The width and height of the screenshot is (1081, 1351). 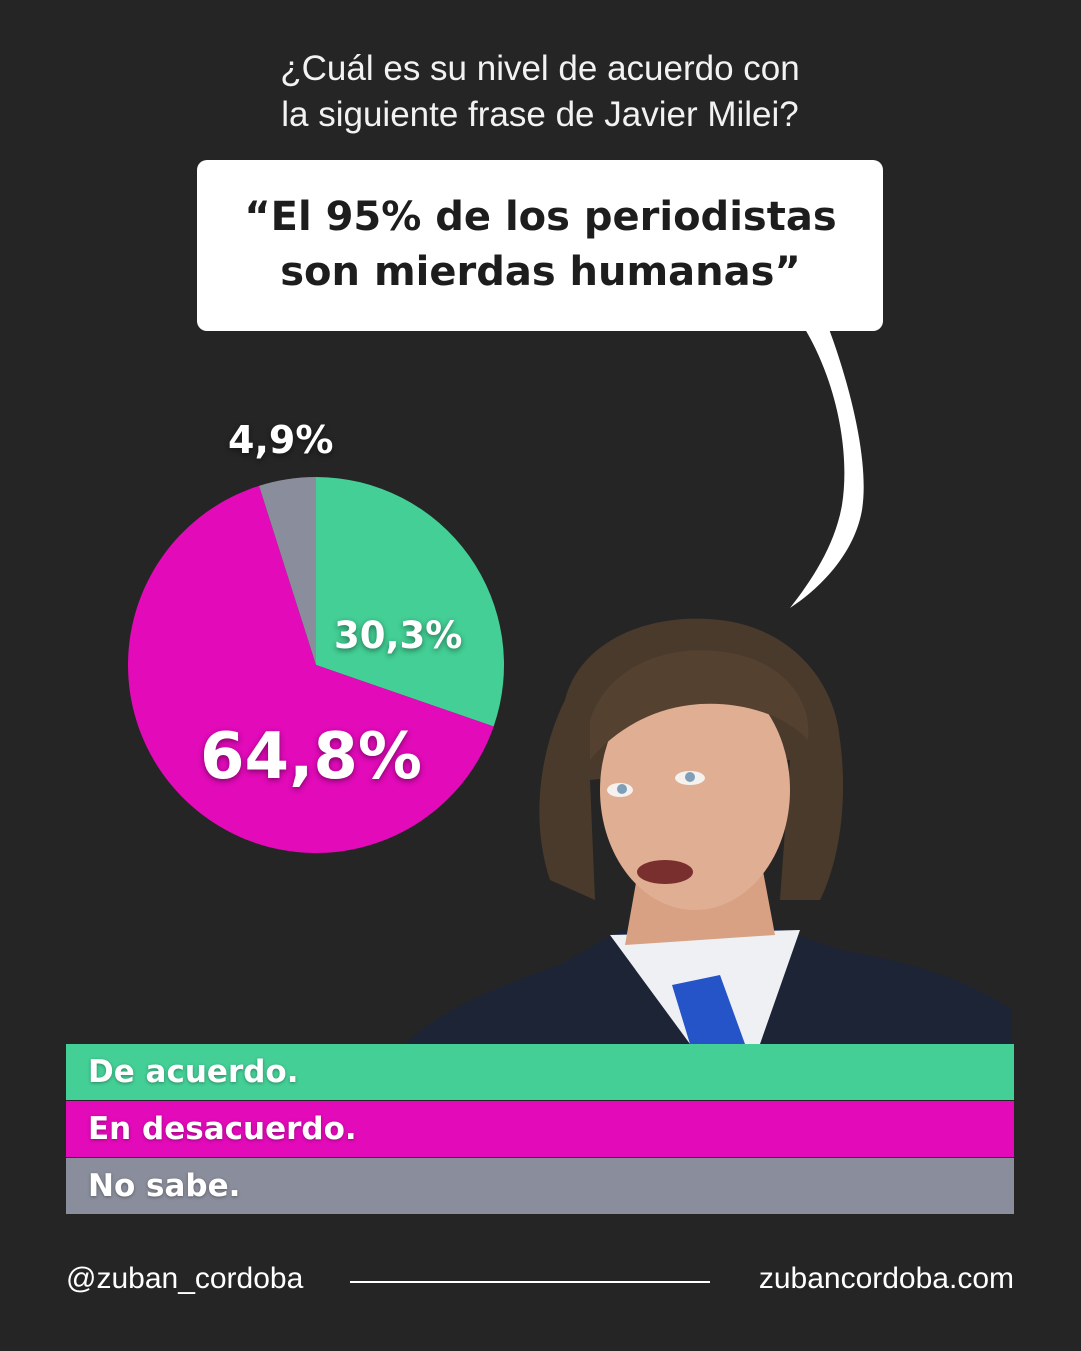 What do you see at coordinates (398, 635) in the screenshot?
I see `pie-label-de-acuerdo: 30,3%` at bounding box center [398, 635].